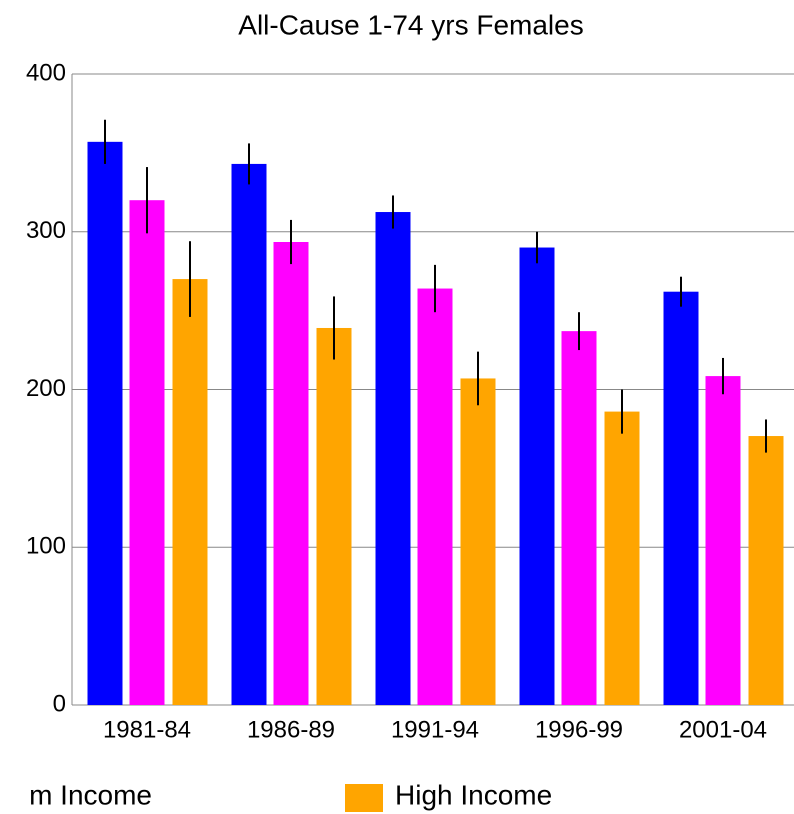 The image size is (794, 814). Describe the element at coordinates (579, 729) in the screenshot. I see `x-tick-label: 1996-99` at that location.